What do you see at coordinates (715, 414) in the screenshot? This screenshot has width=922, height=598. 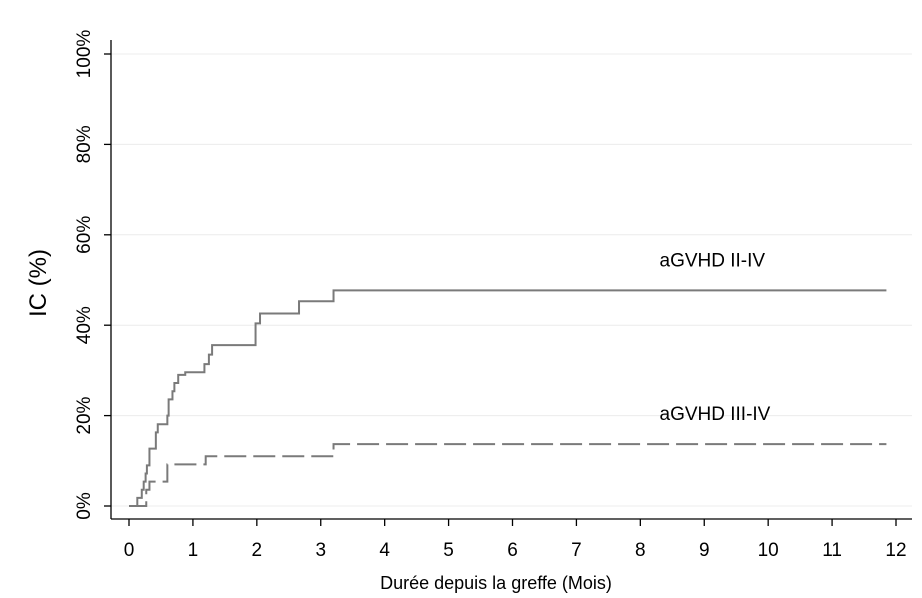 I see `series-label-agvhd-iii-iv: aGVHD III-IV` at bounding box center [715, 414].